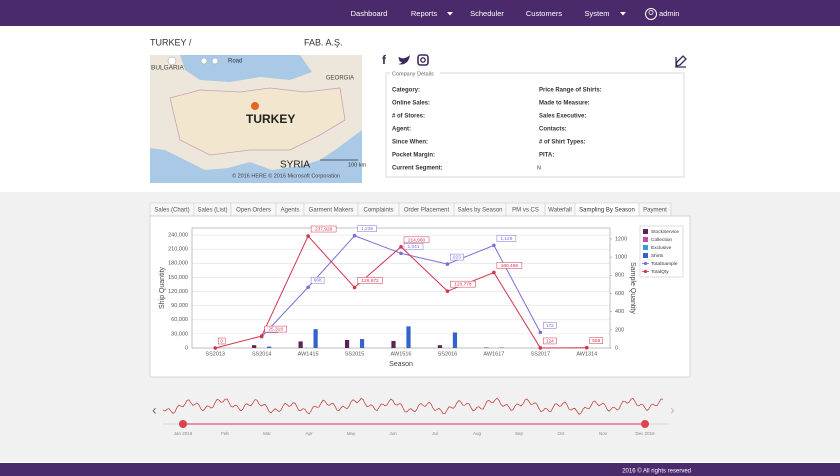  Describe the element at coordinates (215, 61) in the screenshot. I see `map-zoom-in` at that location.